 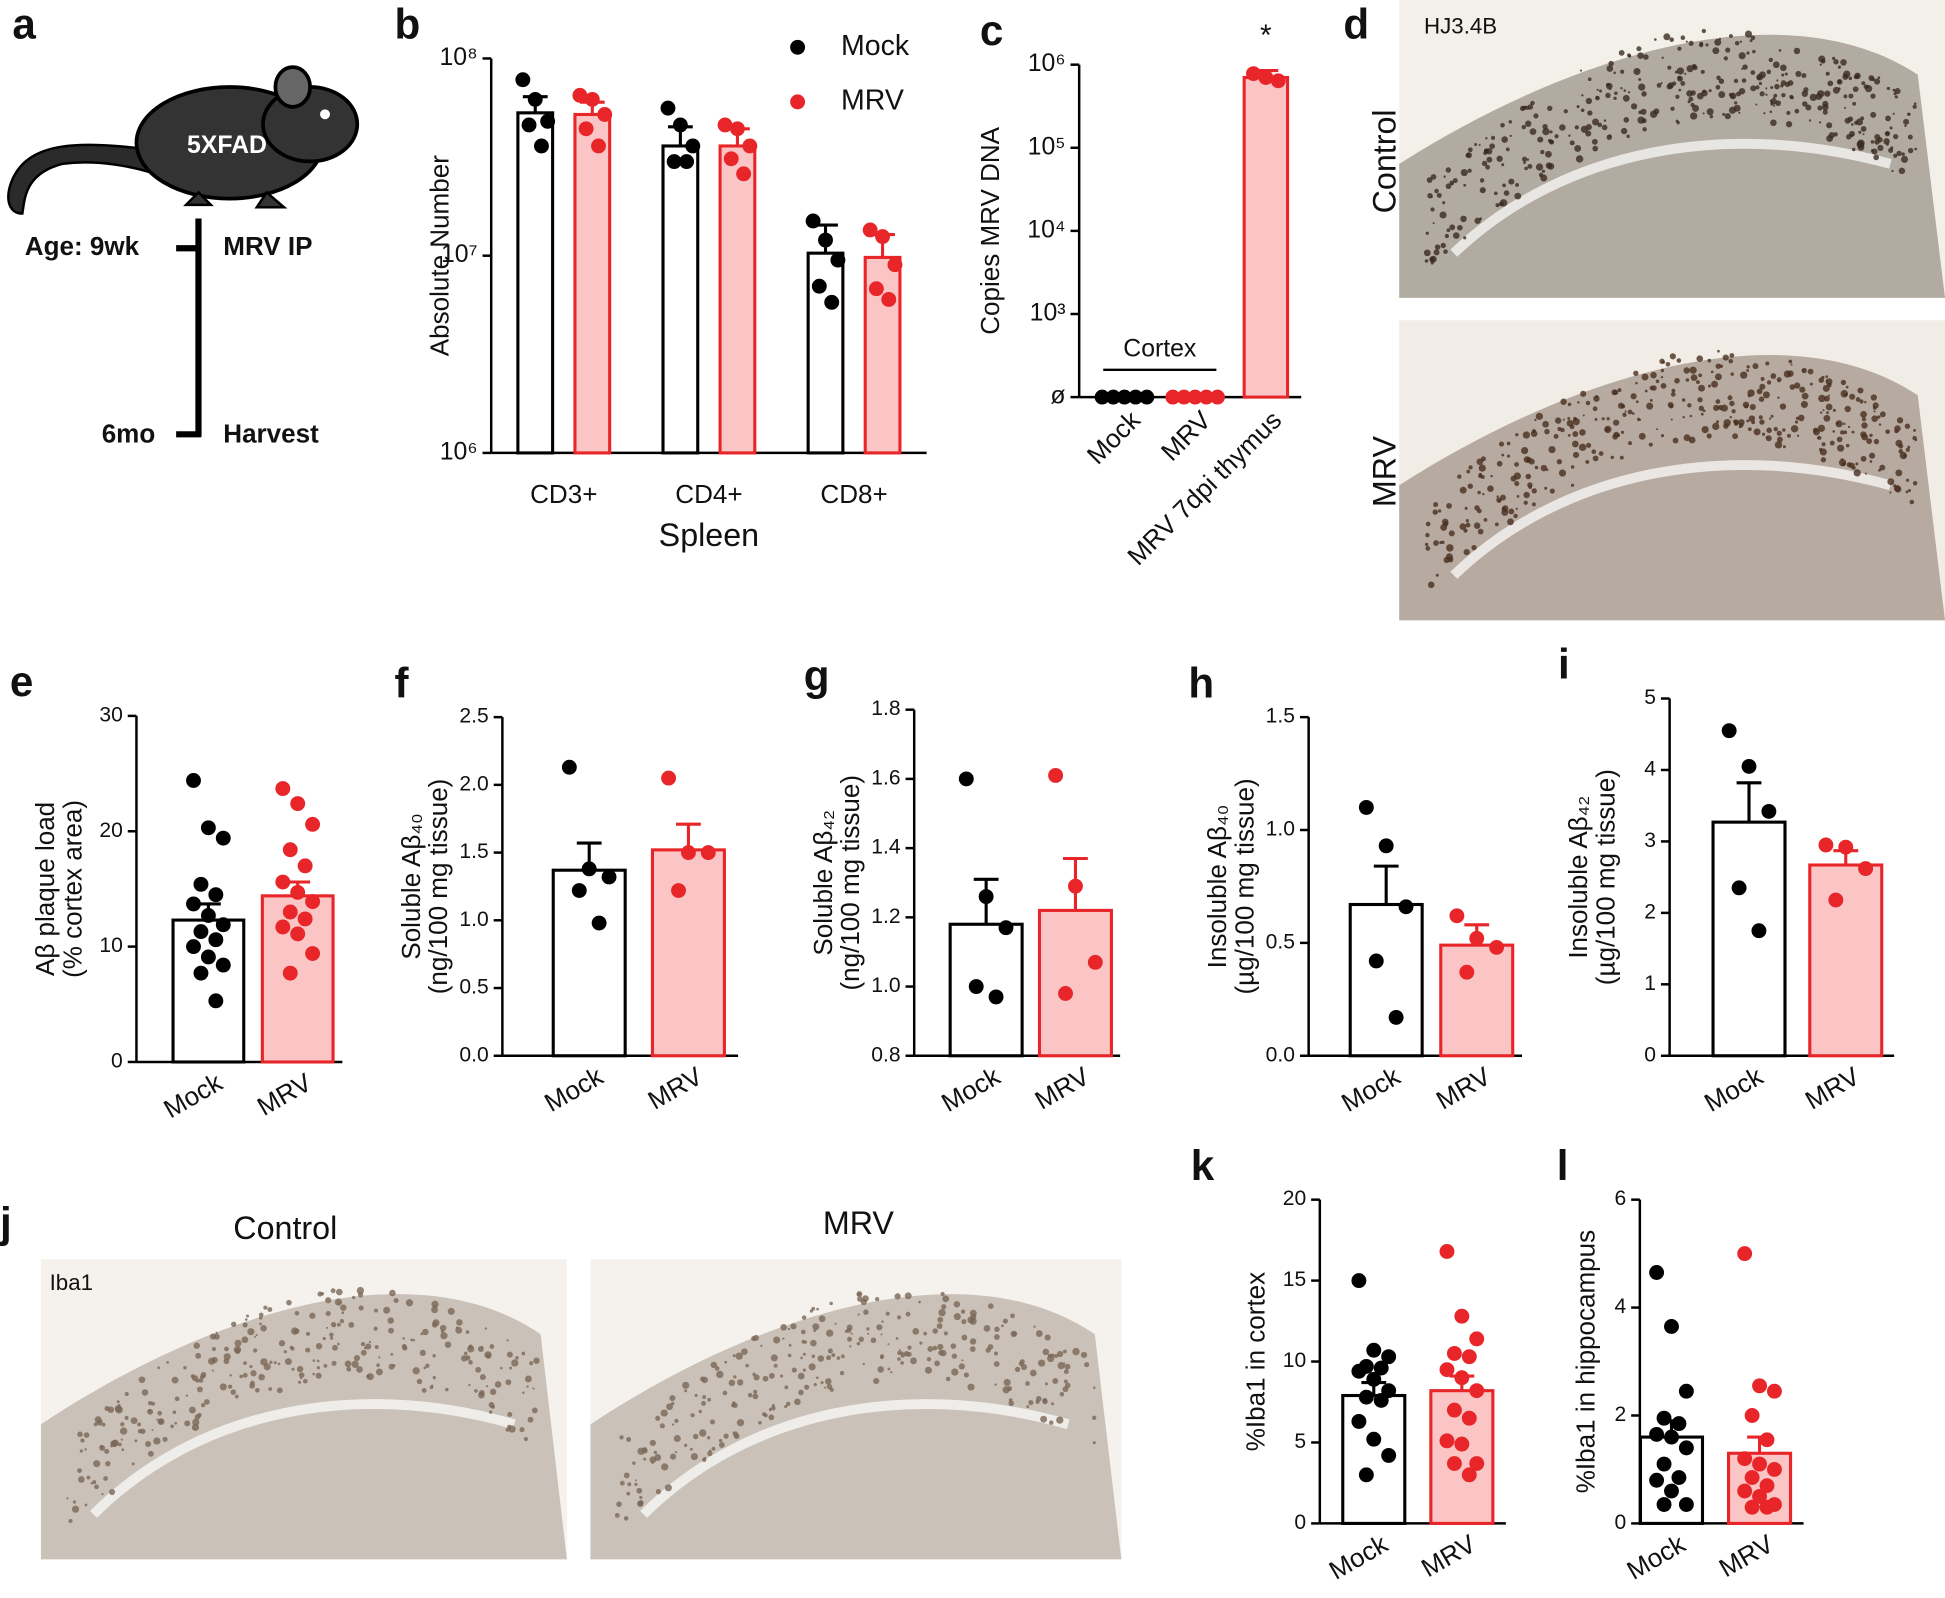 I want to click on y-tick-label: 4, so click(x=1620, y=1306).